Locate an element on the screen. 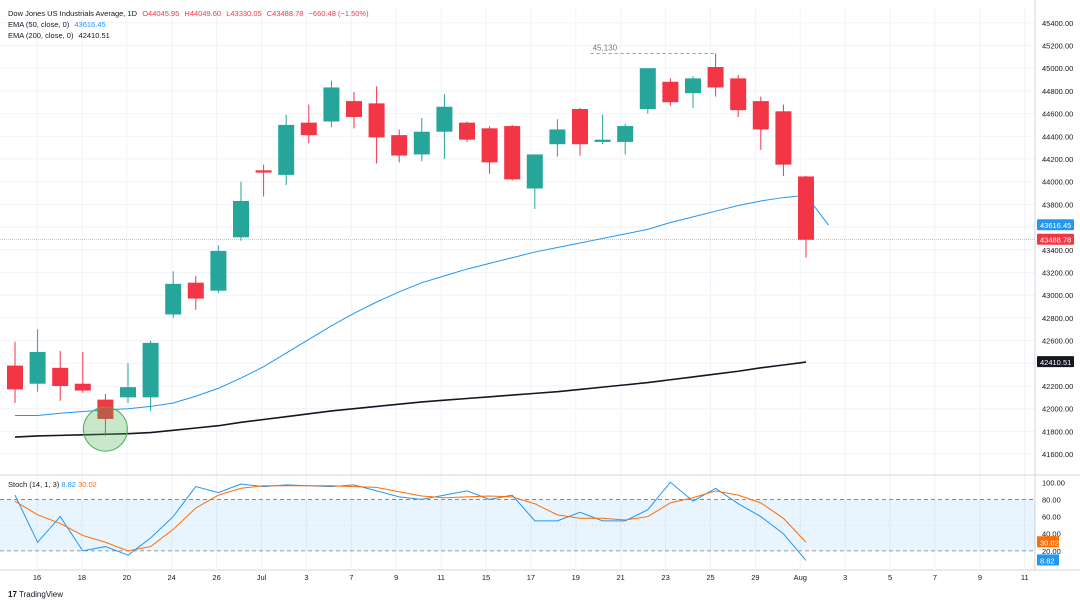 The height and width of the screenshot is (605, 1080). close-value: C43488.78 is located at coordinates (285, 13).